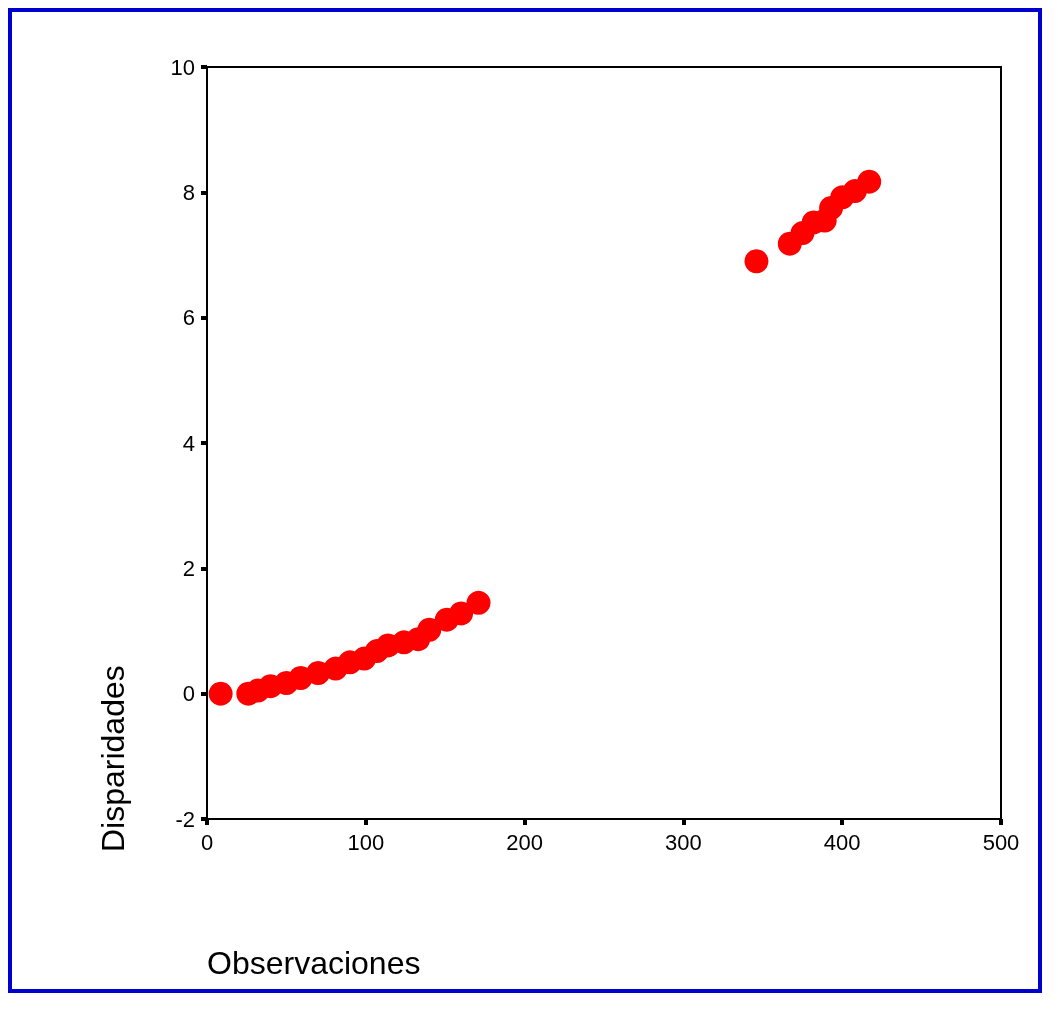 This screenshot has width=1058, height=1009. Describe the element at coordinates (524, 842) in the screenshot. I see `x-tick-label: 200` at that location.